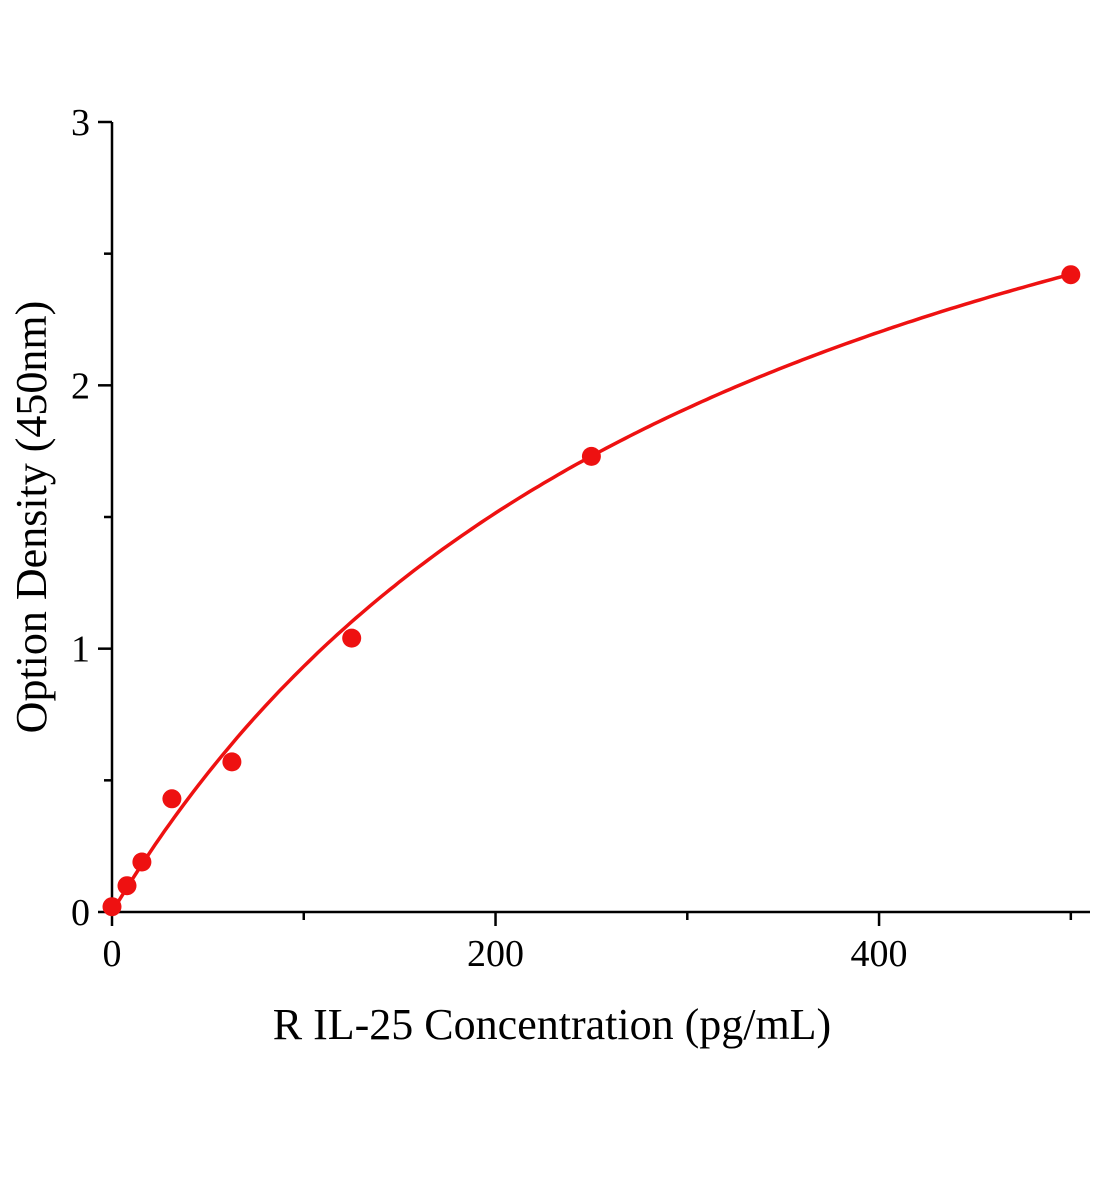 Image resolution: width=1104 pixels, height=1200 pixels. Describe the element at coordinates (552, 1024) in the screenshot. I see `x-axis-title: R IL-25 Concentration (pg/mL)` at that location.